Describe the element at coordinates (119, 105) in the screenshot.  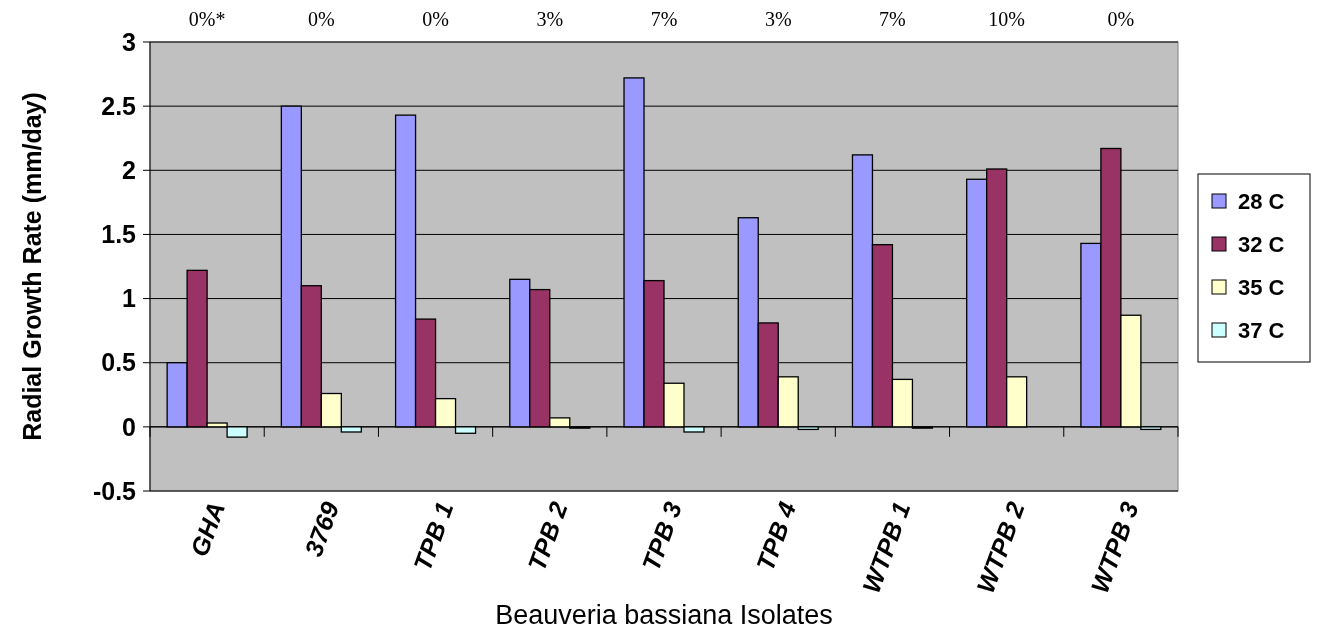
I see `y-tick-label: 2.5` at that location.